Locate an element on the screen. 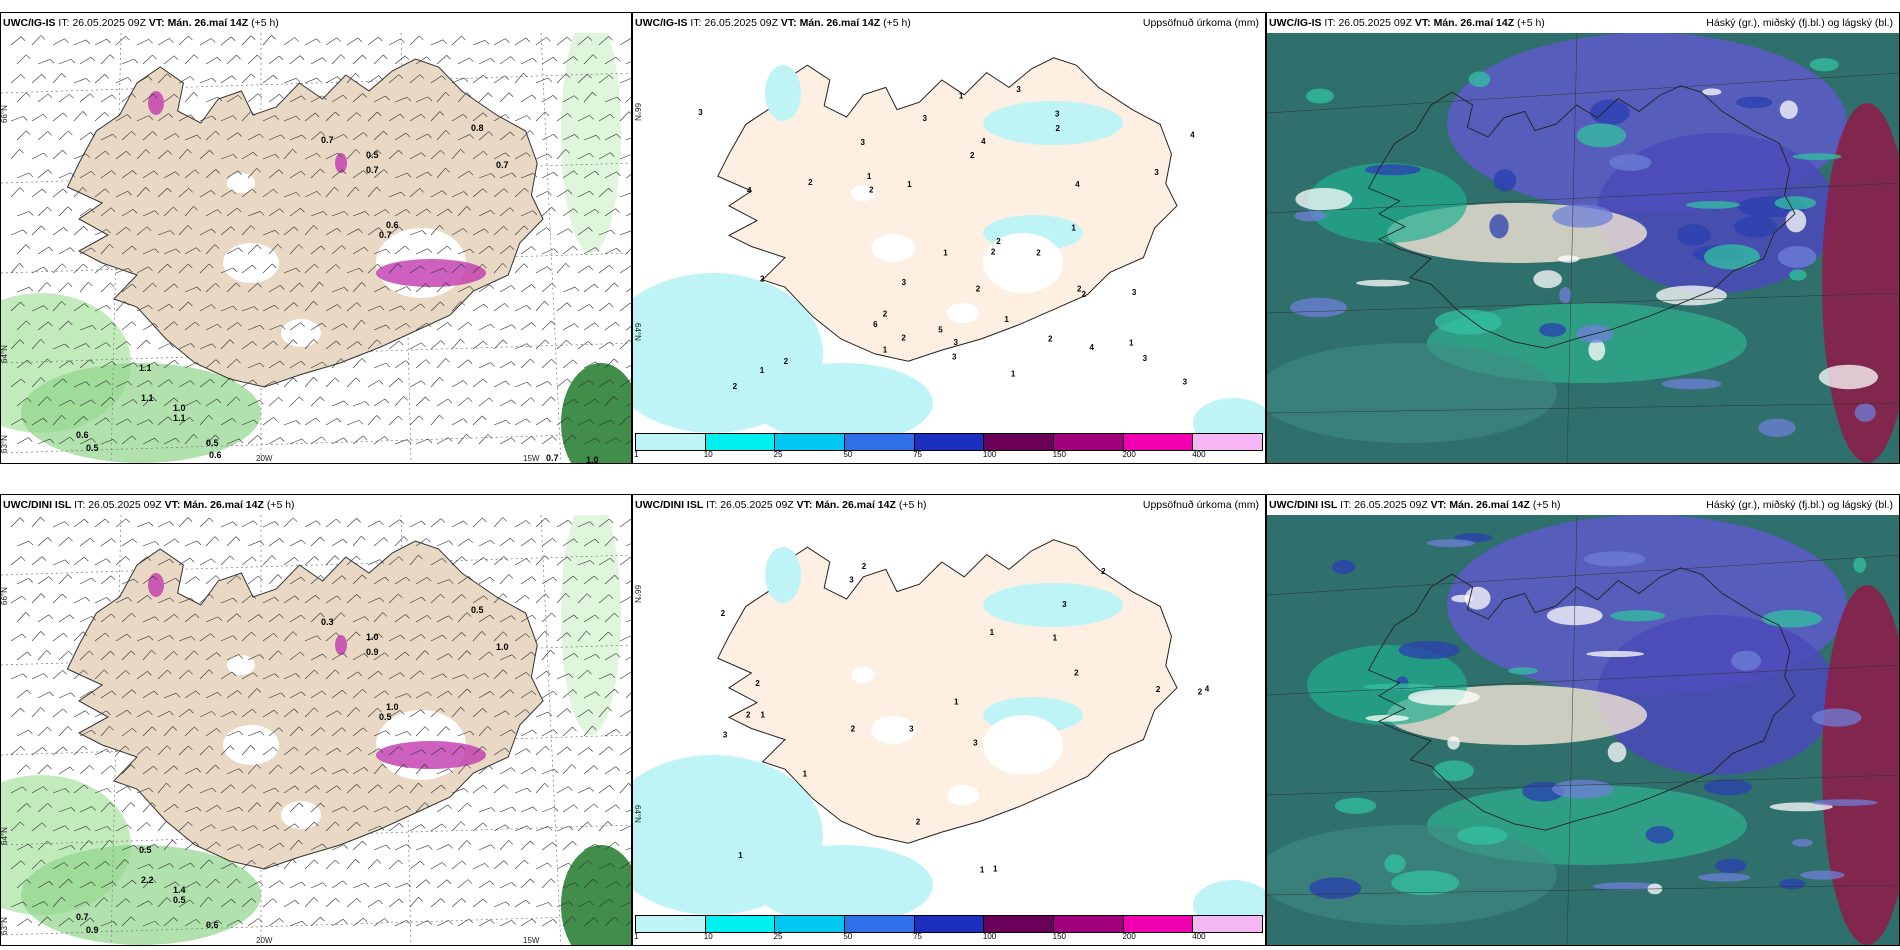 Image resolution: width=1900 pixels, height=950 pixels. panel-title is located at coordinates (627, 505).